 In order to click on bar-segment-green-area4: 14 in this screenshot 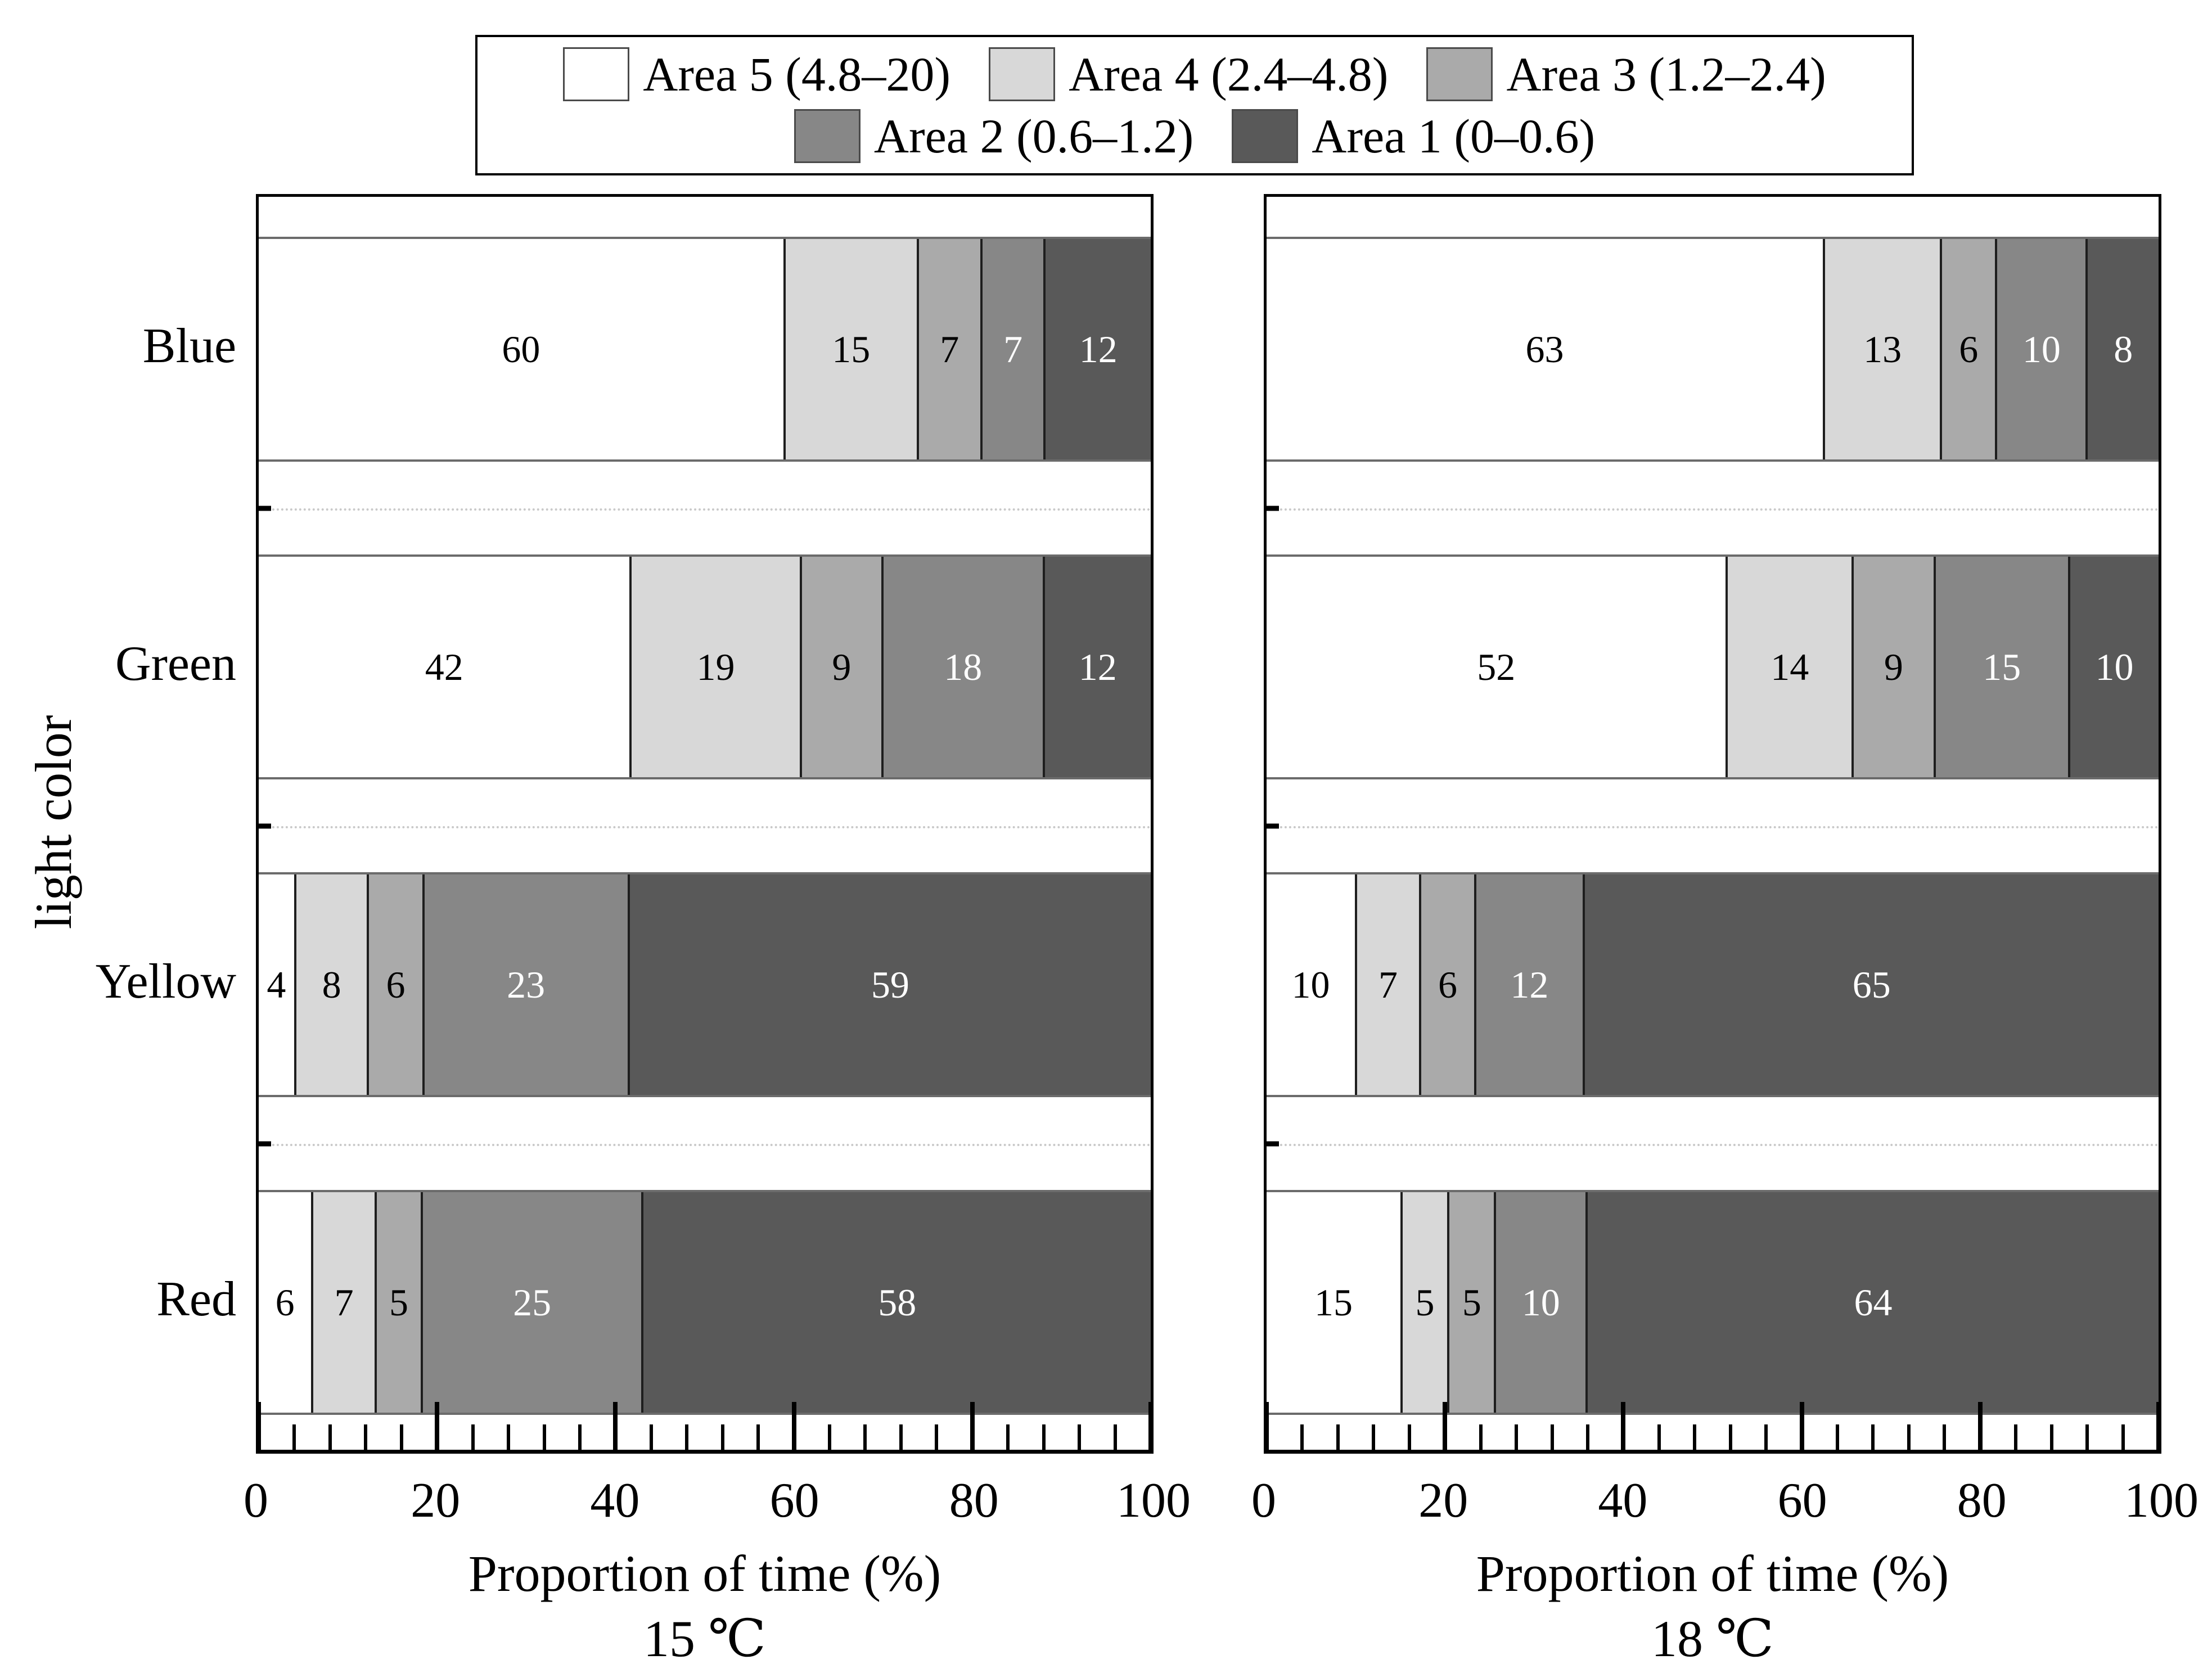, I will do `click(1789, 667)`.